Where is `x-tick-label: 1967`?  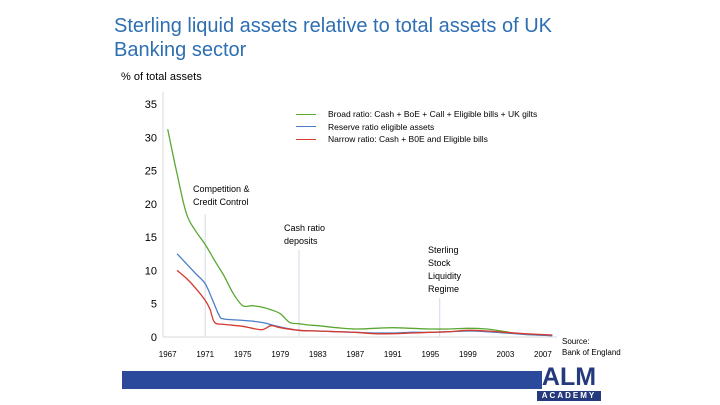 x-tick-label: 1967 is located at coordinates (168, 354).